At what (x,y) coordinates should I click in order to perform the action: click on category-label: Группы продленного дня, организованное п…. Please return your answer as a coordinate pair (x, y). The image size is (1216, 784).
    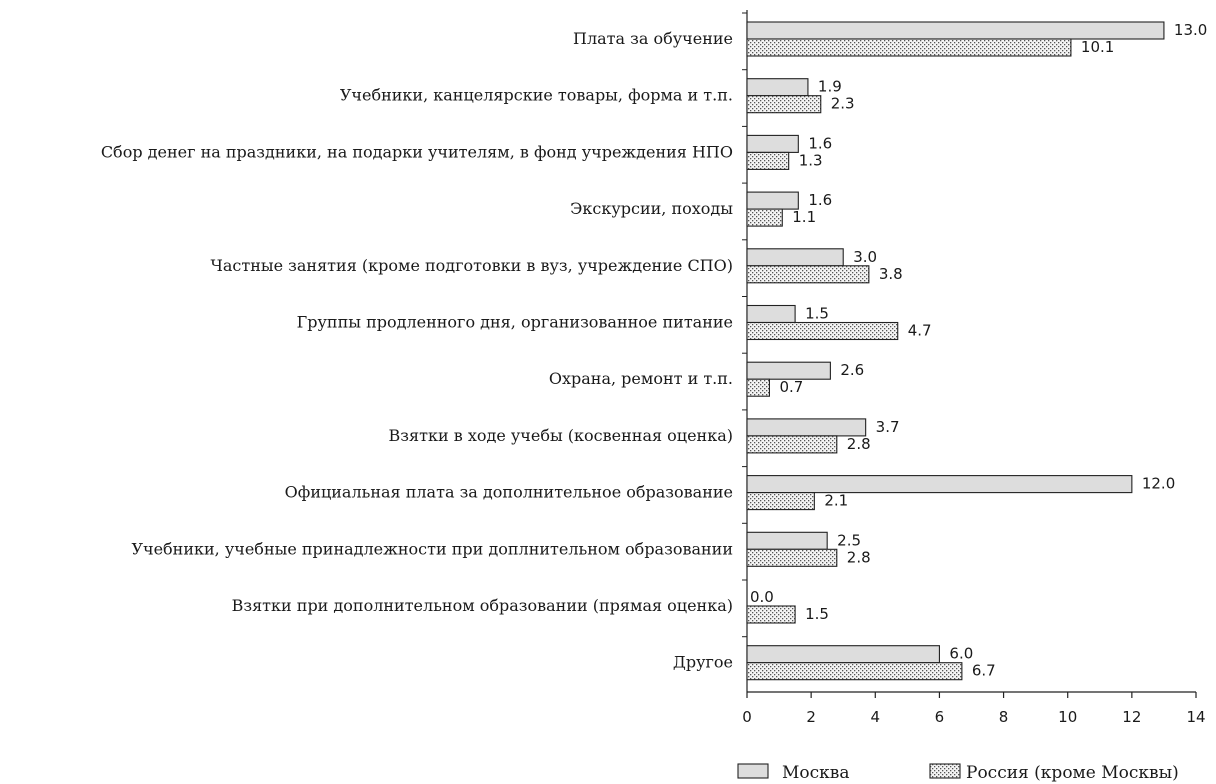
    Looking at the image, I should click on (515, 322).